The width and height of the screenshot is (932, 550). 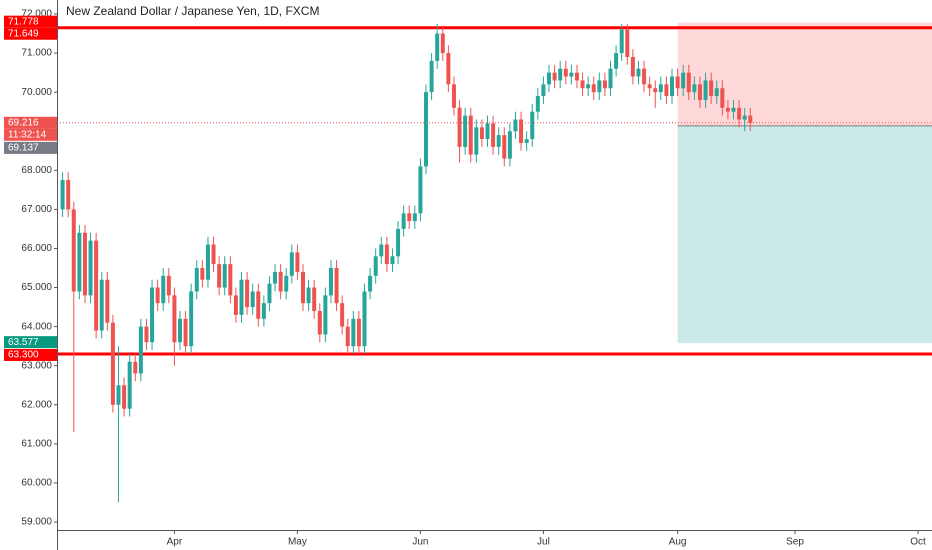 I want to click on target-tag-bg, so click(x=30, y=342).